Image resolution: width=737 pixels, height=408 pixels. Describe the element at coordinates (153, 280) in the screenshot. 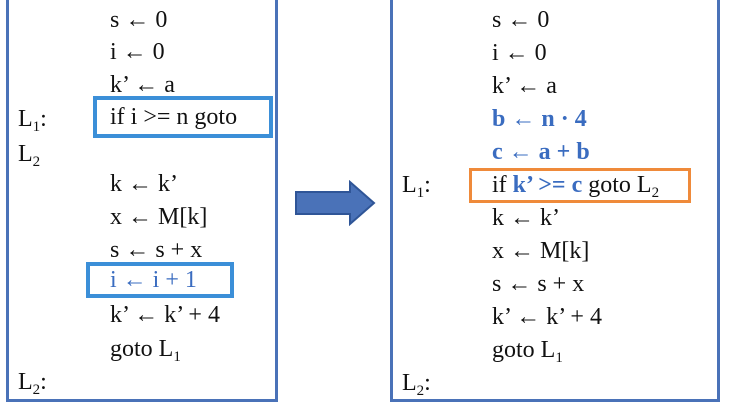

I see `code-line-increment: i ← i + 1` at that location.